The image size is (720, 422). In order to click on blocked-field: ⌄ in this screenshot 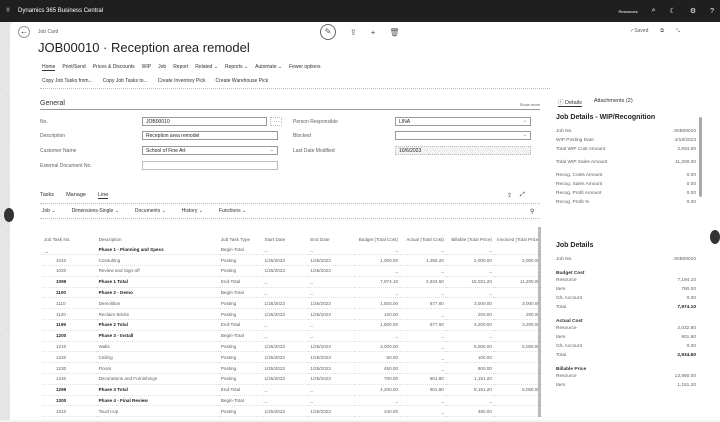, I will do `click(463, 135)`.